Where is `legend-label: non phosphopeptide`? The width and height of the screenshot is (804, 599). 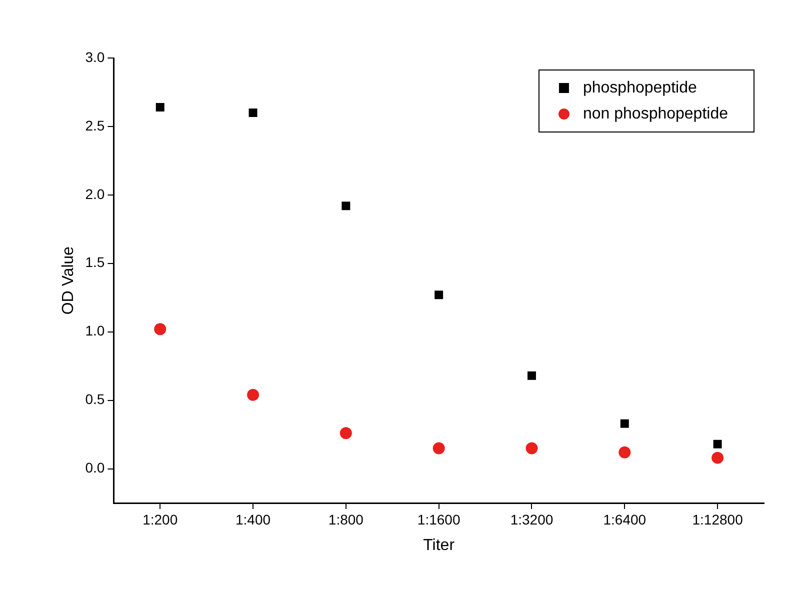
legend-label: non phosphopeptide is located at coordinates (655, 113).